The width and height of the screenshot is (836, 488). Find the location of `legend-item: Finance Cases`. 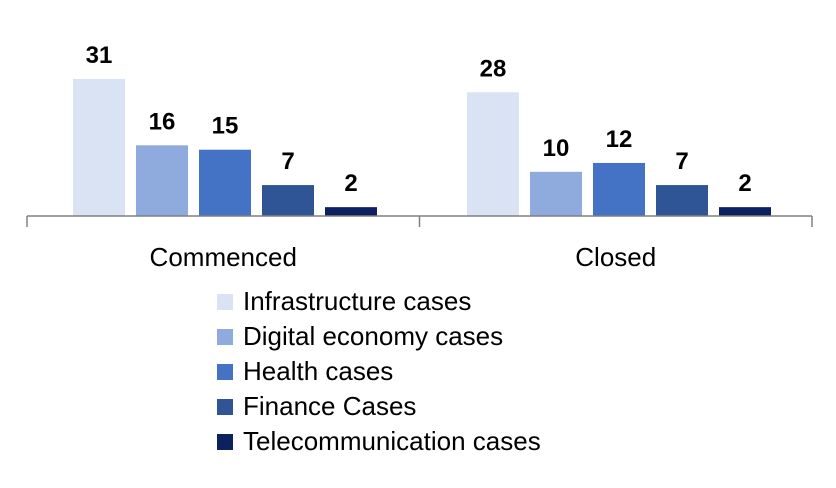

legend-item: Finance Cases is located at coordinates (379, 406).